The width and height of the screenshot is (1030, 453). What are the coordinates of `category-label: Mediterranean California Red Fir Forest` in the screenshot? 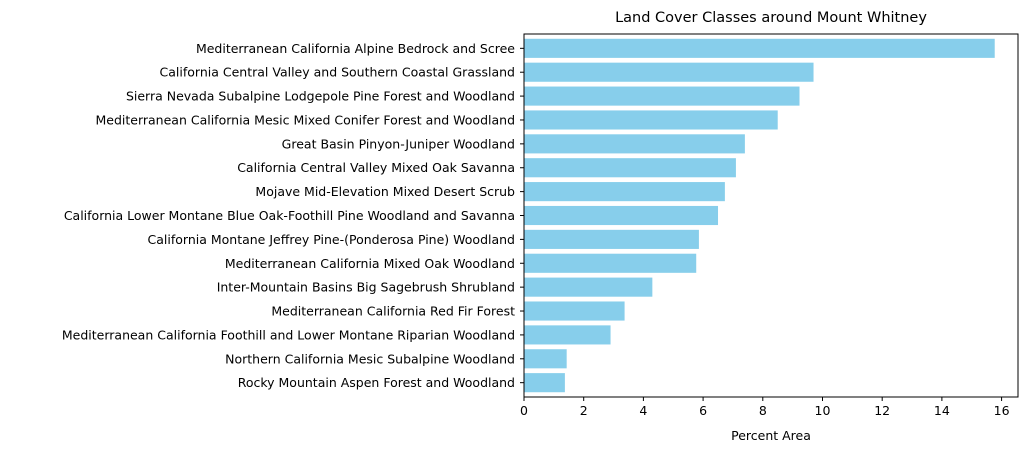 It's located at (393, 311).